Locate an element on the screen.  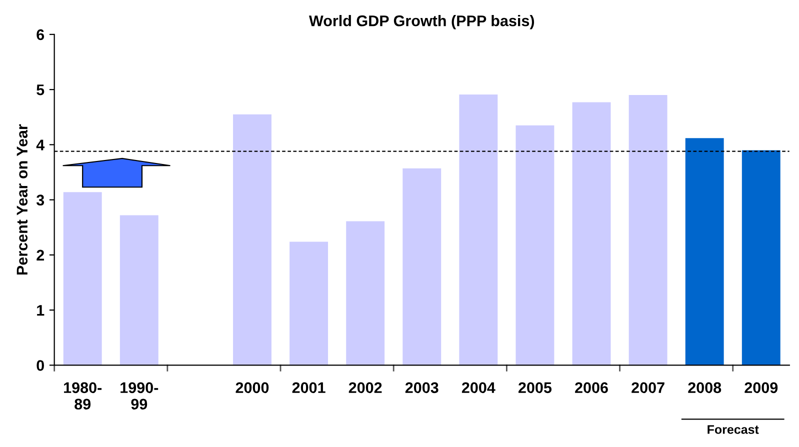
x-tick-label: 2004 is located at coordinates (479, 388).